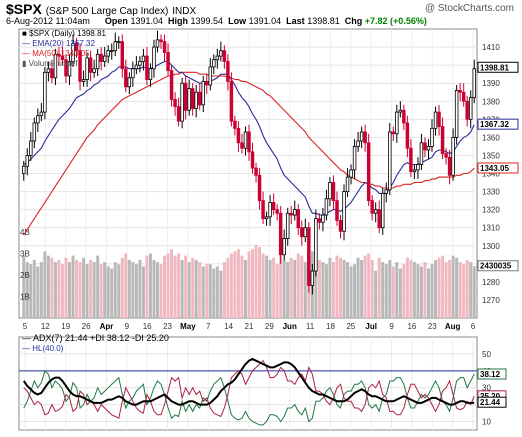 Image resolution: width=522 pixels, height=437 pixels. Describe the element at coordinates (178, 21) in the screenshot. I see `high-label: High` at that location.